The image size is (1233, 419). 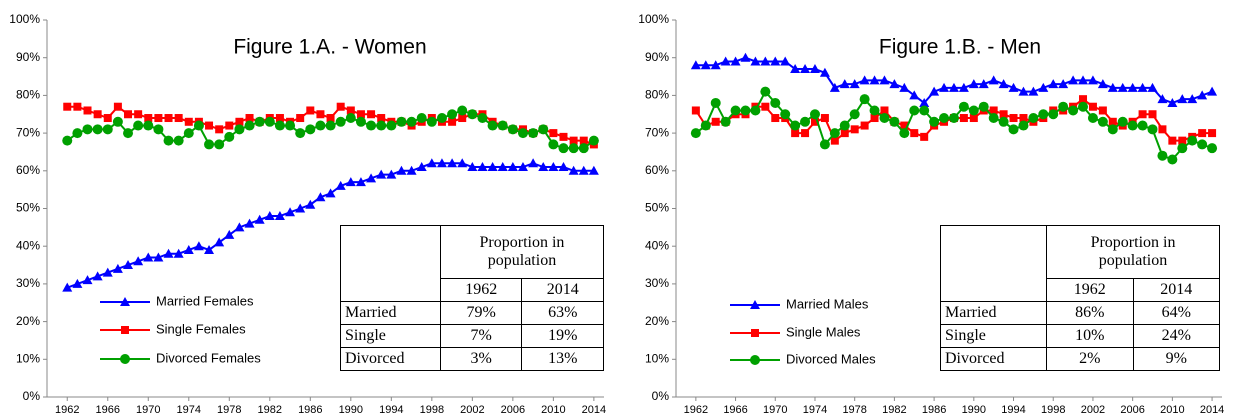 What do you see at coordinates (1176, 336) in the screenshot?
I see `table-cell: 24%` at bounding box center [1176, 336].